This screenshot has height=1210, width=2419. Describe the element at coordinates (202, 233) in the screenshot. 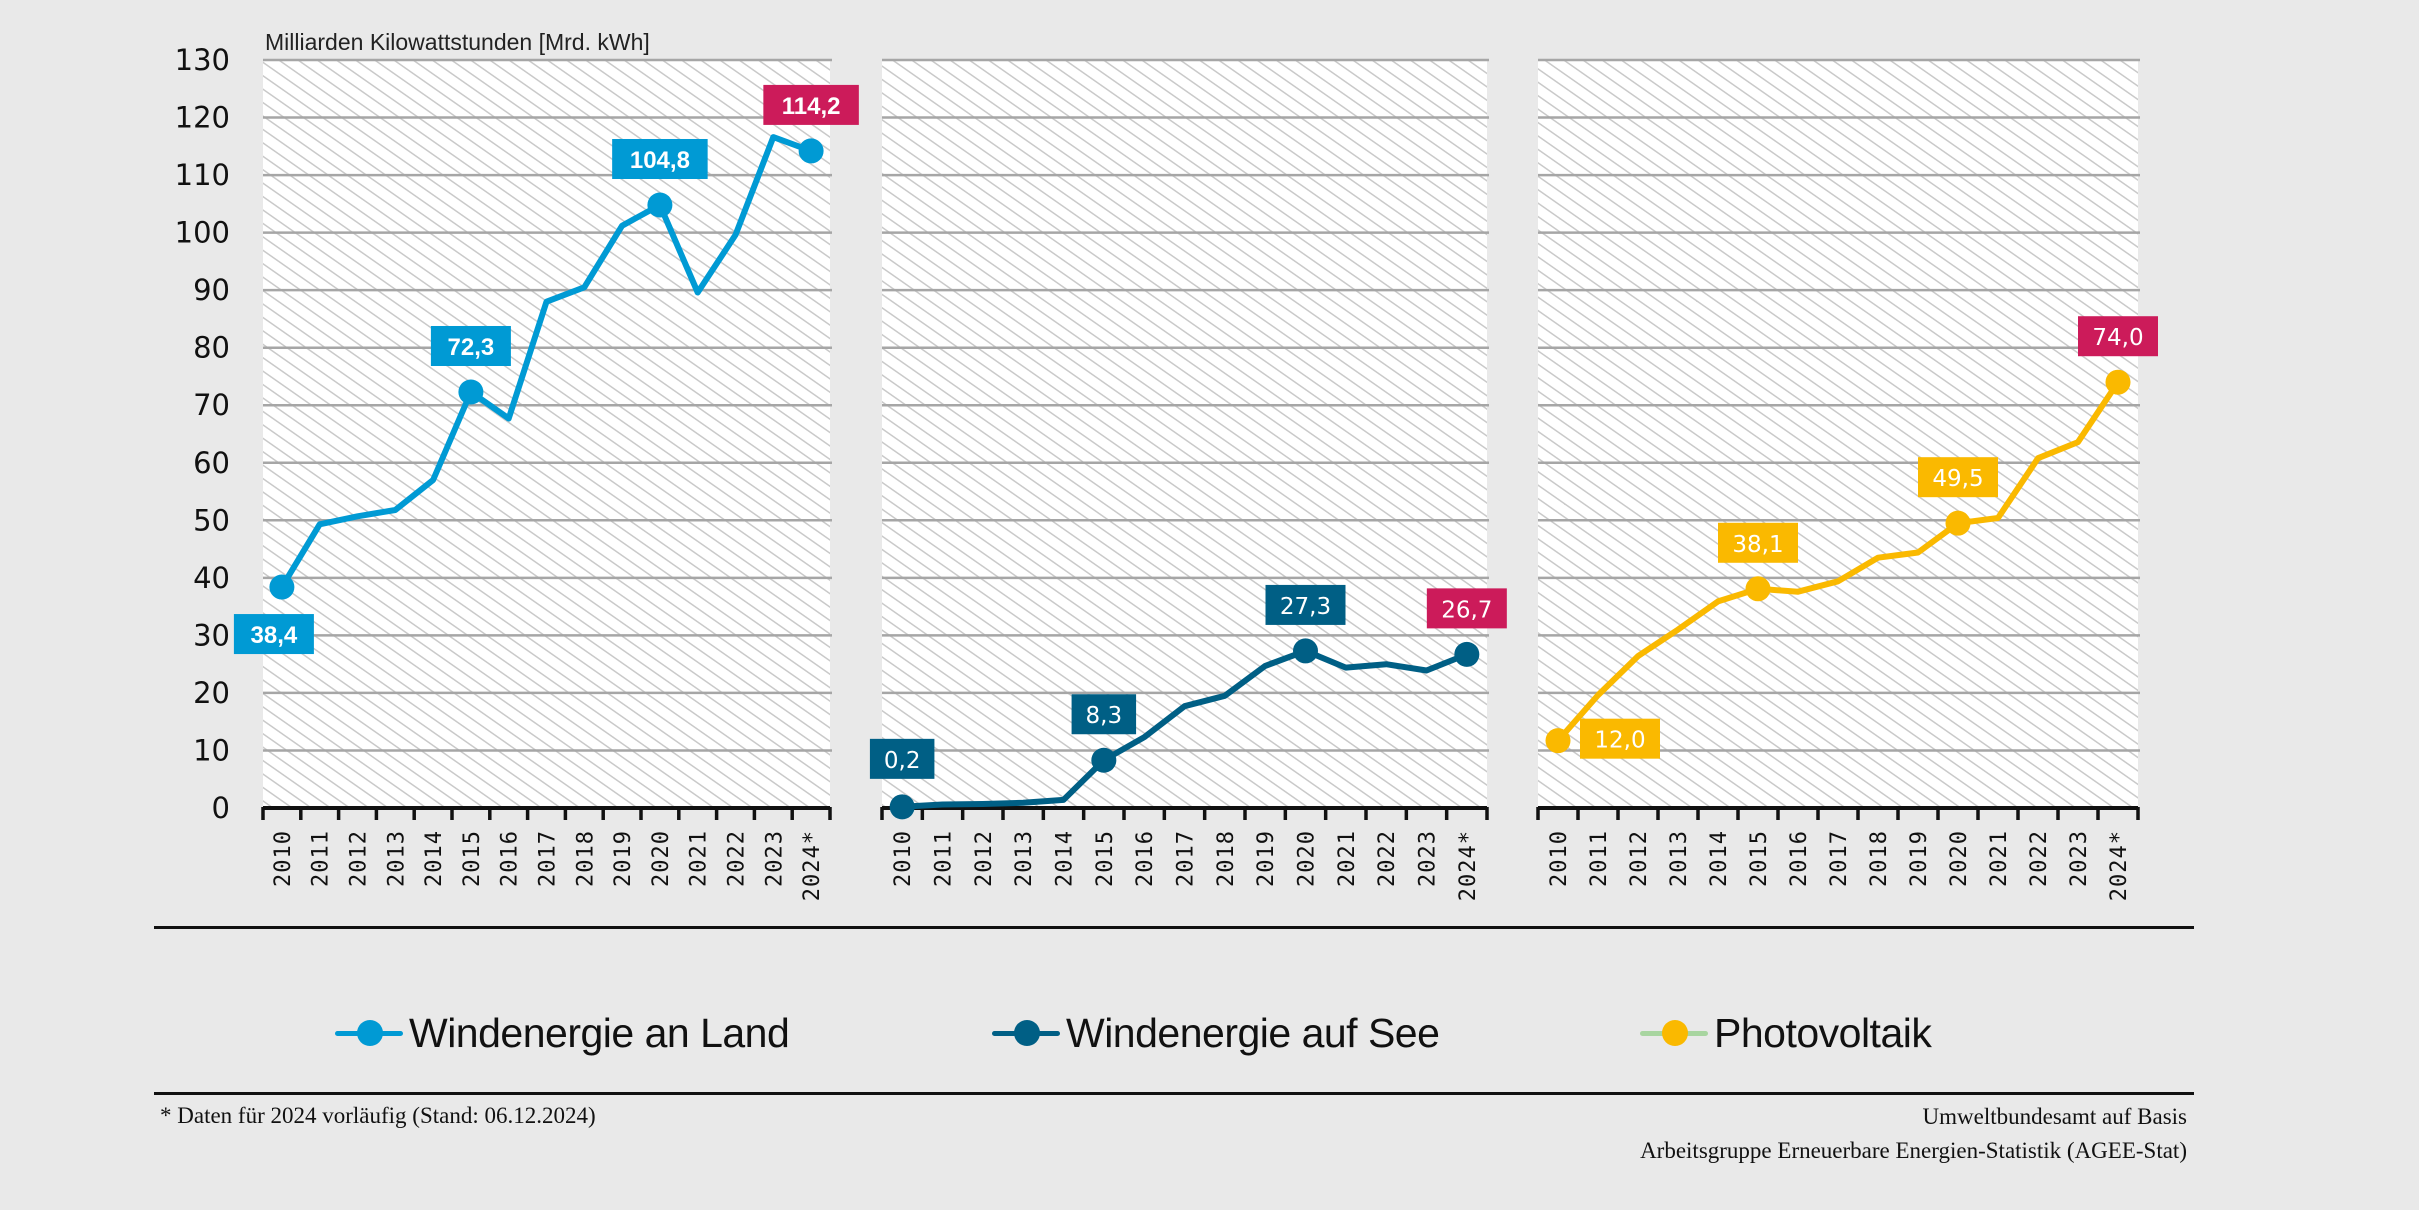

I see `y-tick-label: 100` at that location.